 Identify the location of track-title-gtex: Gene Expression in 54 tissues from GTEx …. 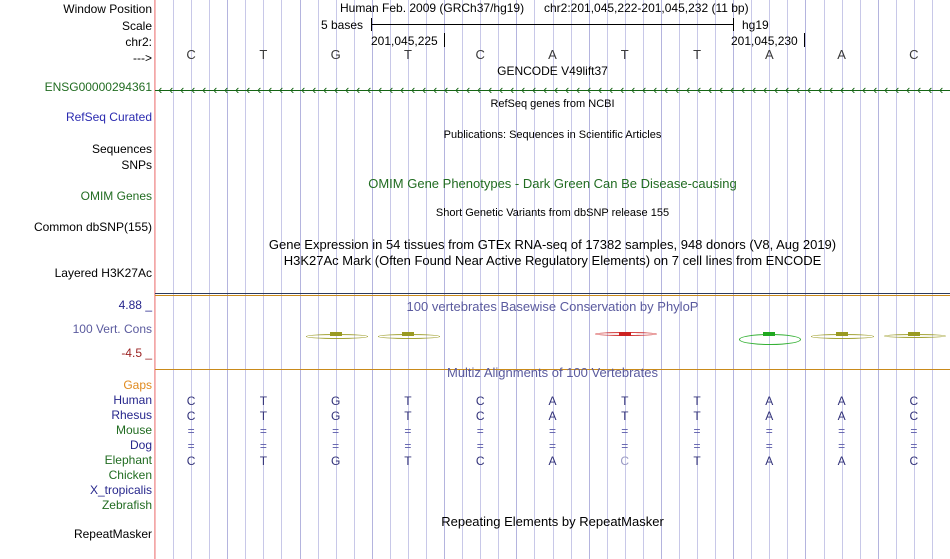
(552, 244).